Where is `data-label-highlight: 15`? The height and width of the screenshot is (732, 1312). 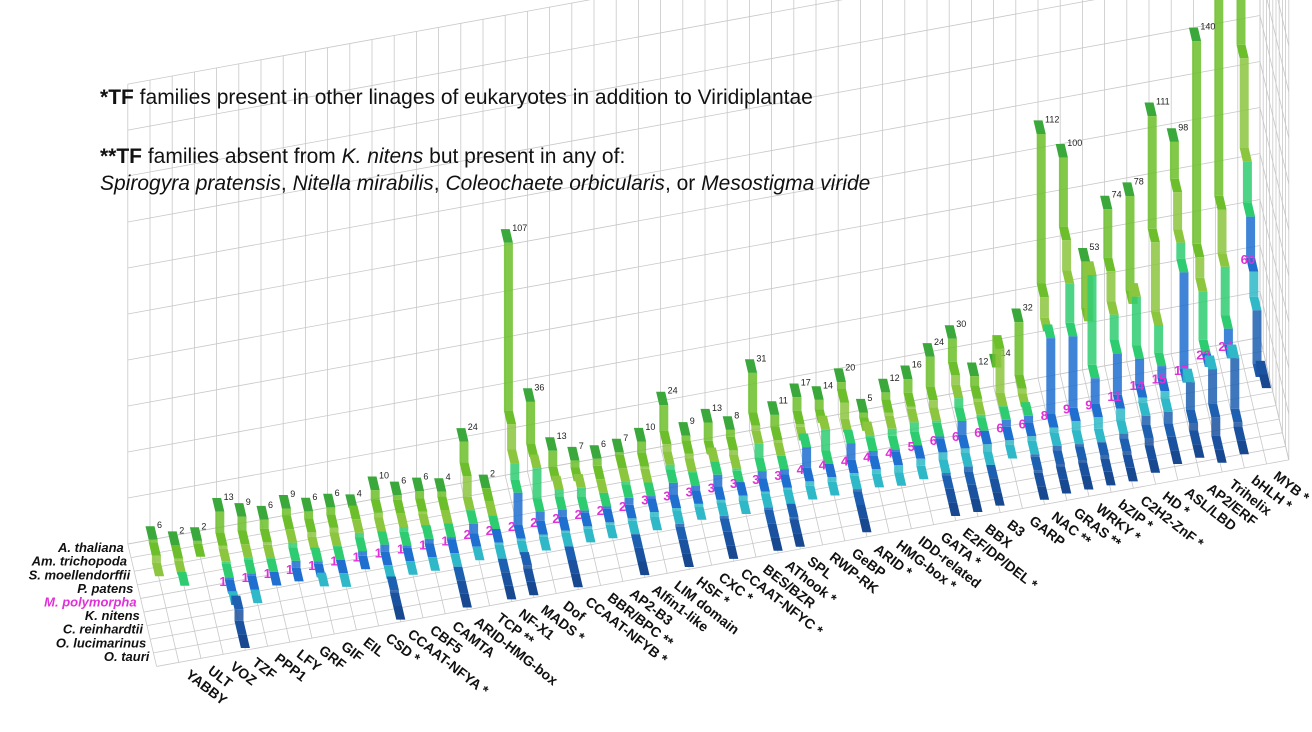
data-label-highlight: 15 is located at coordinates (1159, 379).